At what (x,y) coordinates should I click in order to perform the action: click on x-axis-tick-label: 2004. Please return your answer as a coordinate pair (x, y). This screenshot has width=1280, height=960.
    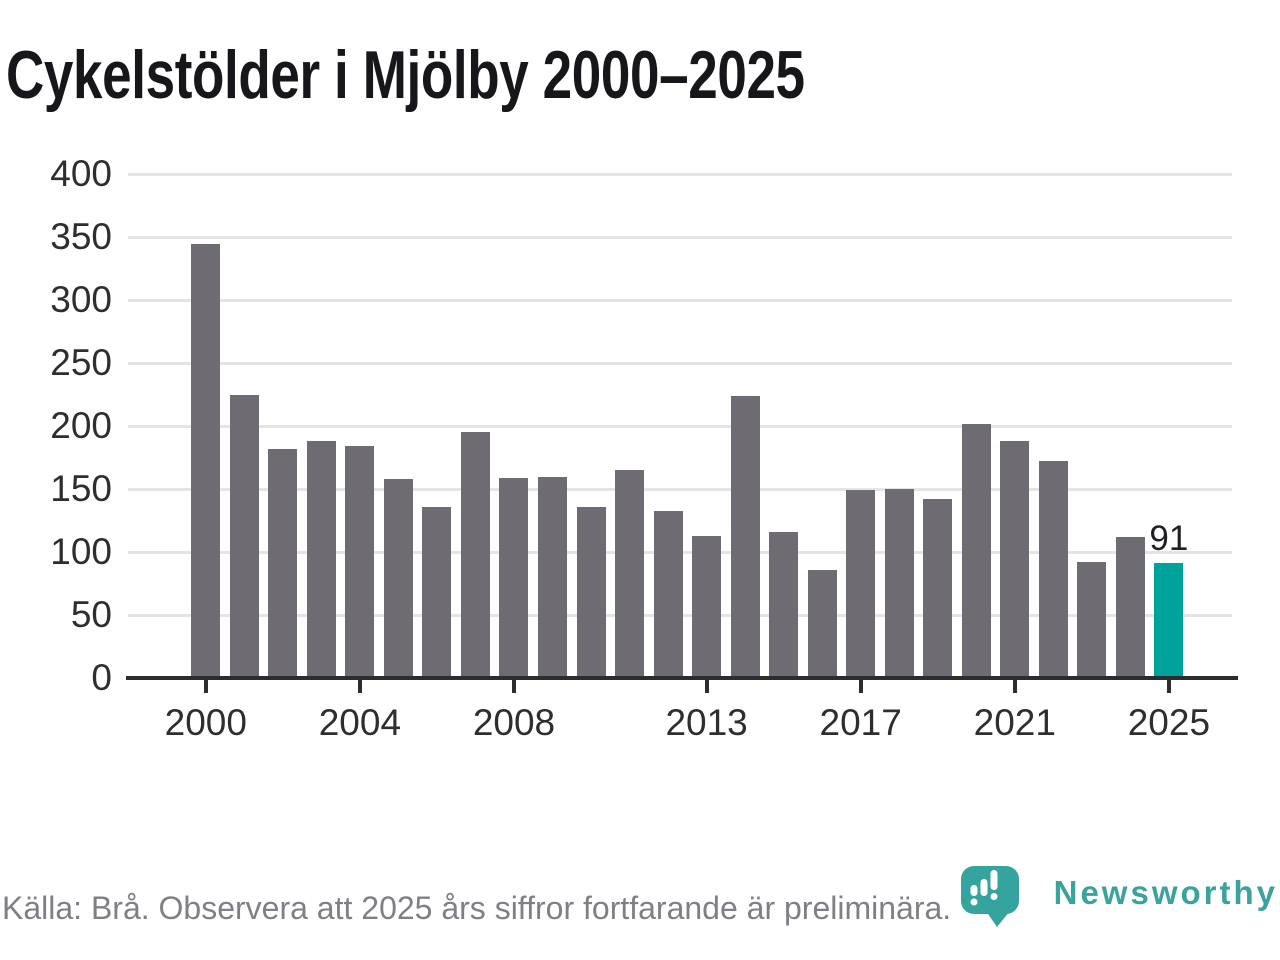
    Looking at the image, I should click on (360, 722).